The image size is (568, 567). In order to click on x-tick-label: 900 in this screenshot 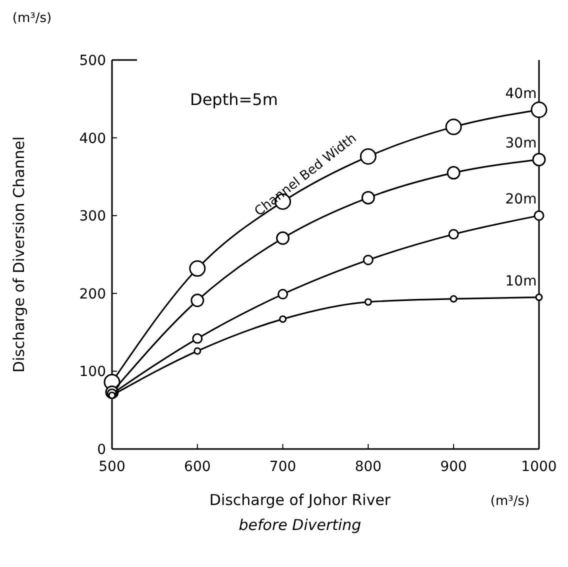, I will do `click(453, 467)`.